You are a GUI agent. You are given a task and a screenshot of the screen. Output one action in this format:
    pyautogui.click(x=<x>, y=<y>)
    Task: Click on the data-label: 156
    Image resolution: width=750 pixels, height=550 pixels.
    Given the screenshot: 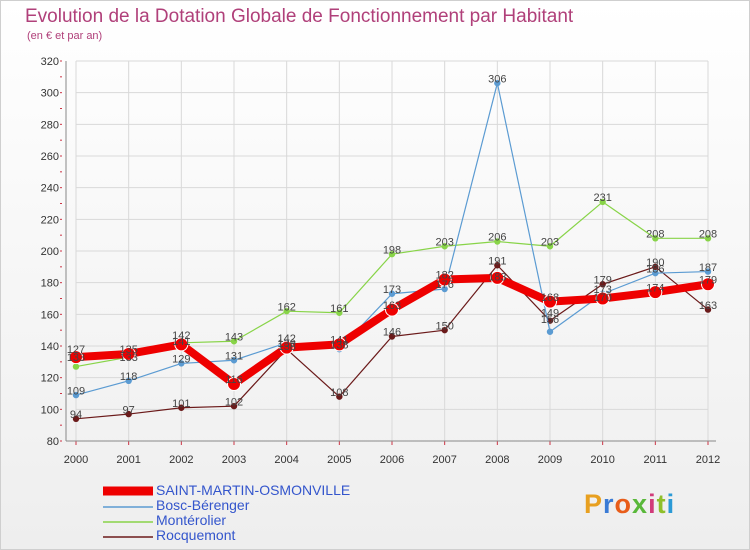 What is the action you would take?
    pyautogui.click(x=550, y=320)
    